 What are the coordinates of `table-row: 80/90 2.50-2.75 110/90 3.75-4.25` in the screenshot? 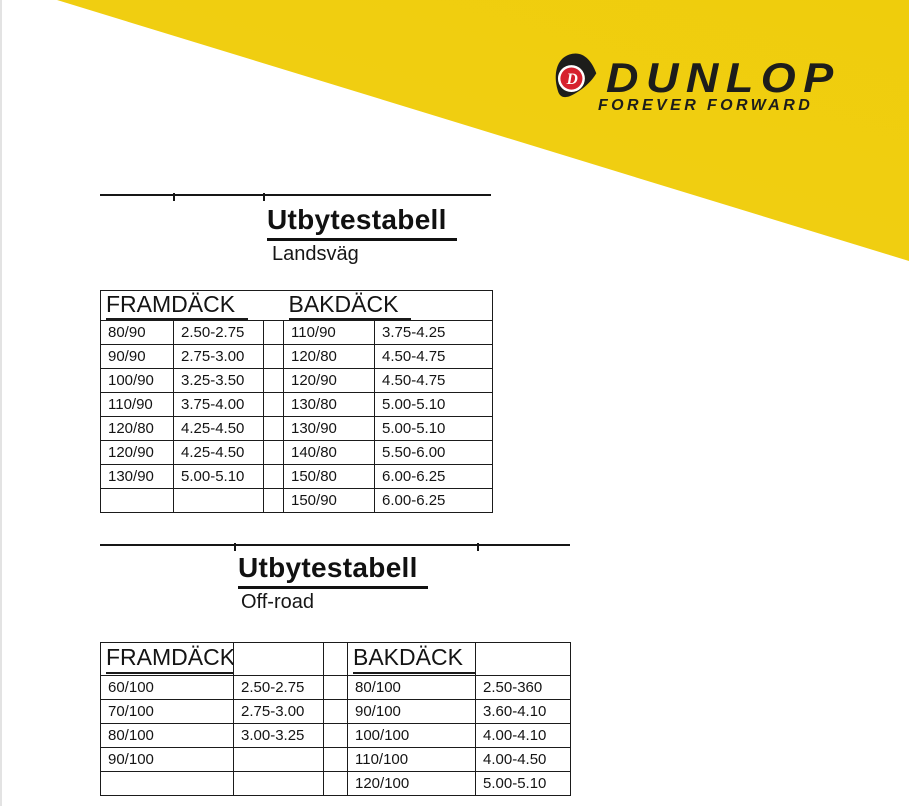 It's located at (296, 333).